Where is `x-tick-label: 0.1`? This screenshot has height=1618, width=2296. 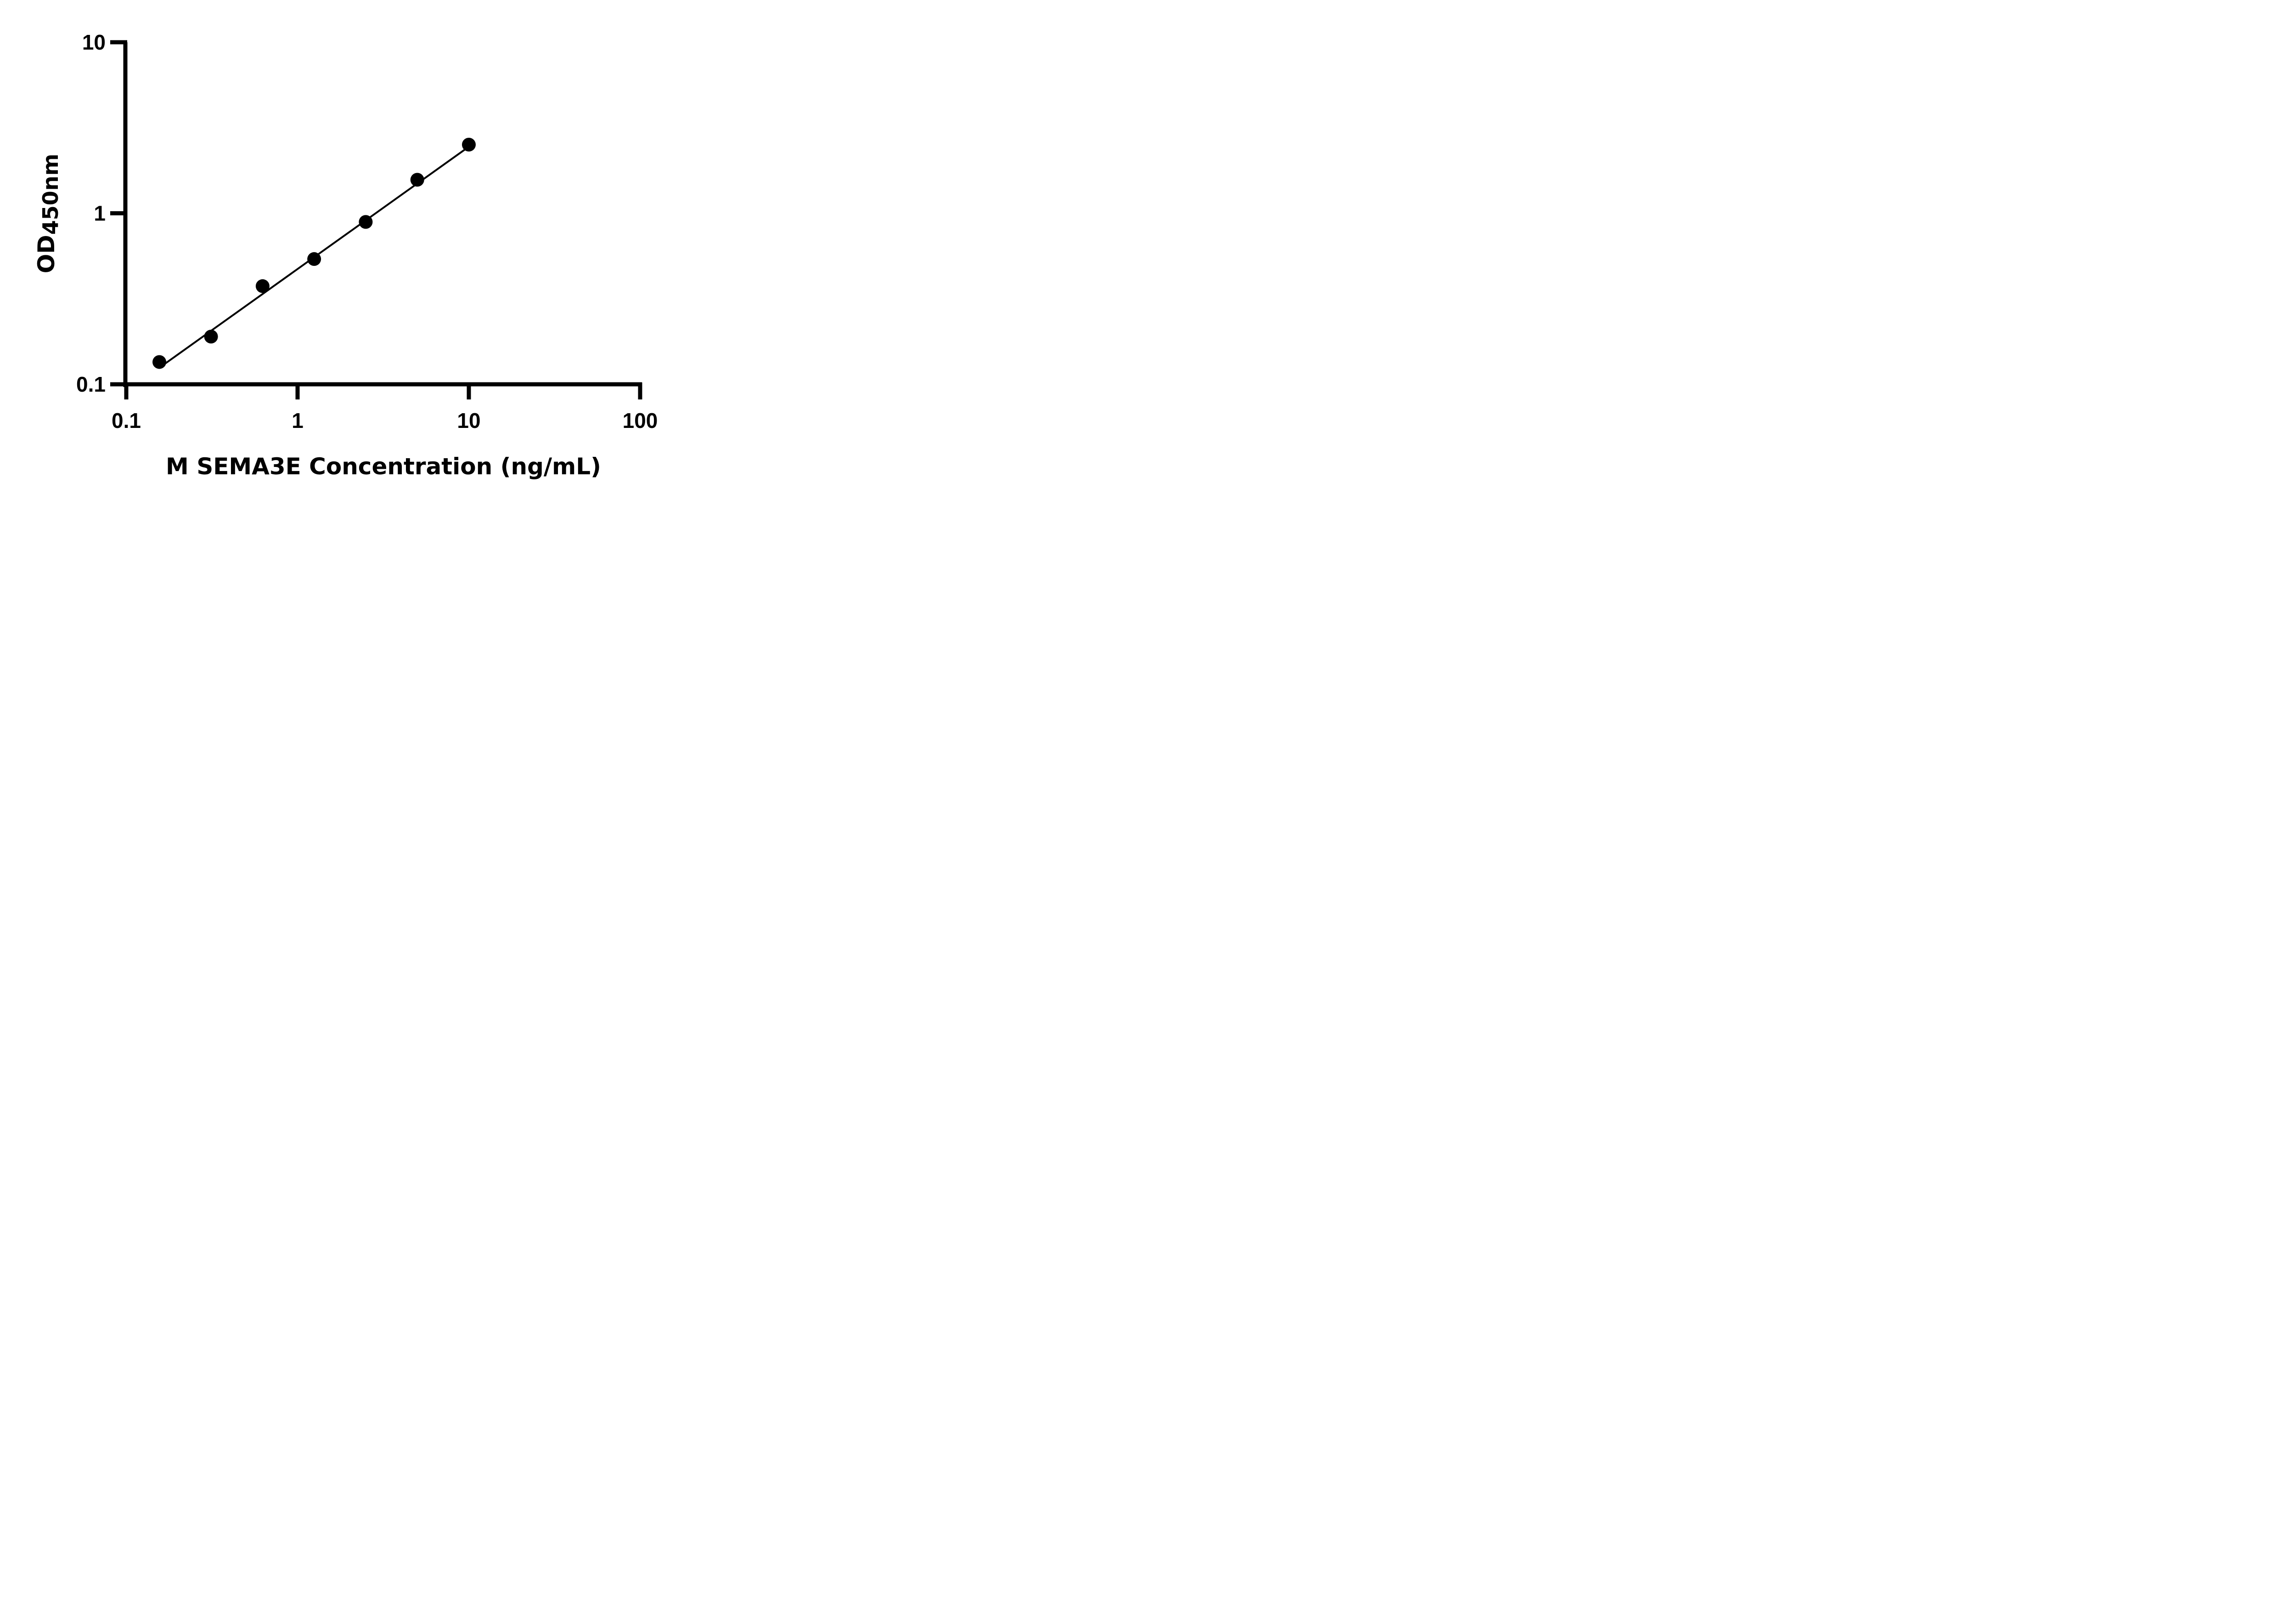 x-tick-label: 0.1 is located at coordinates (127, 421).